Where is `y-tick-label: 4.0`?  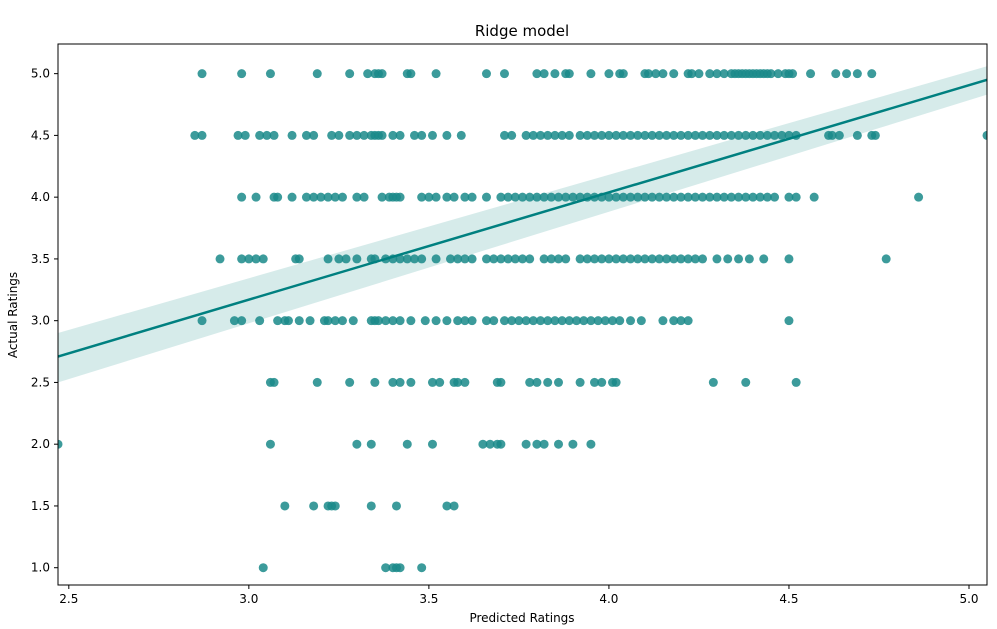
y-tick-label: 4.0 is located at coordinates (40, 197).